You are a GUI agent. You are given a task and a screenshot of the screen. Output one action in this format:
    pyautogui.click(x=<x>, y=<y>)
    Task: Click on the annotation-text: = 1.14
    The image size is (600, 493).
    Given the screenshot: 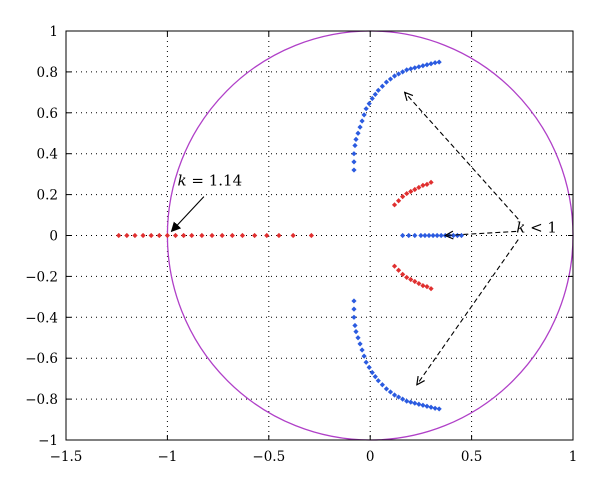 What is the action you would take?
    pyautogui.click(x=215, y=180)
    